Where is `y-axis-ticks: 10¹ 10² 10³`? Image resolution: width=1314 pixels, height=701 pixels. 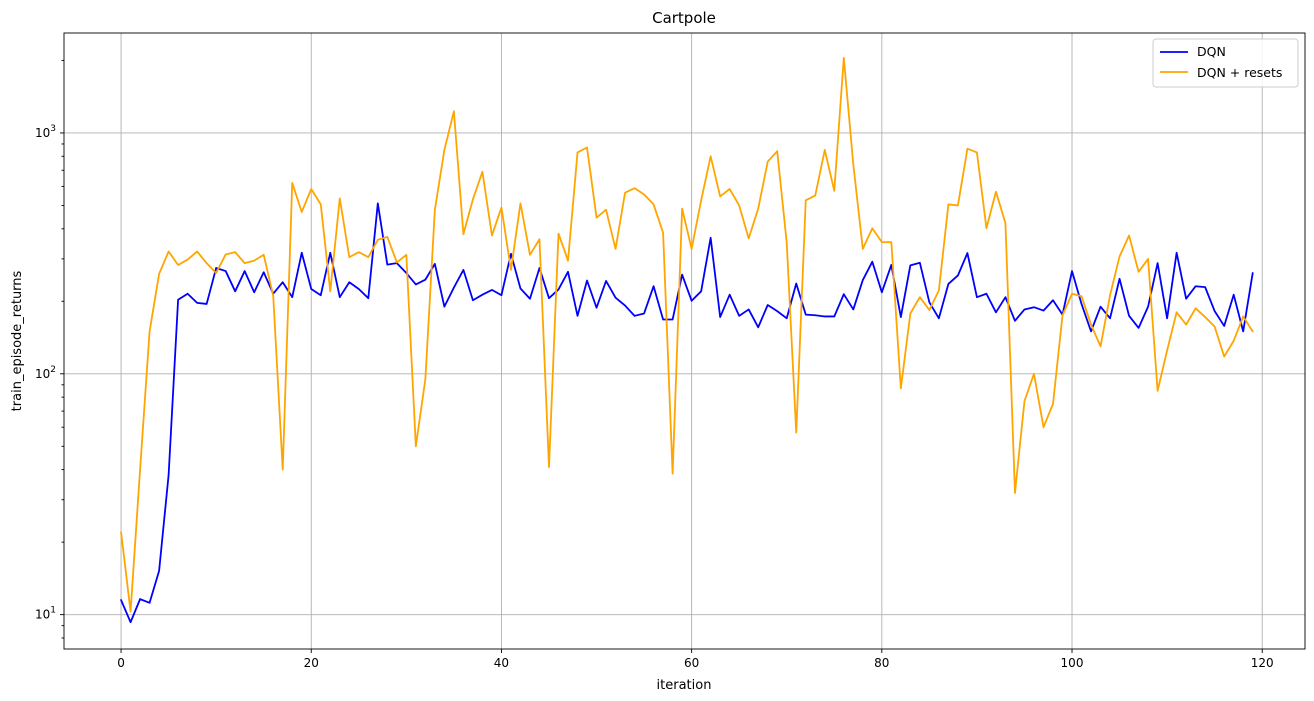
y-axis-ticks: 10¹ 10² 10³ is located at coordinates (49, 373).